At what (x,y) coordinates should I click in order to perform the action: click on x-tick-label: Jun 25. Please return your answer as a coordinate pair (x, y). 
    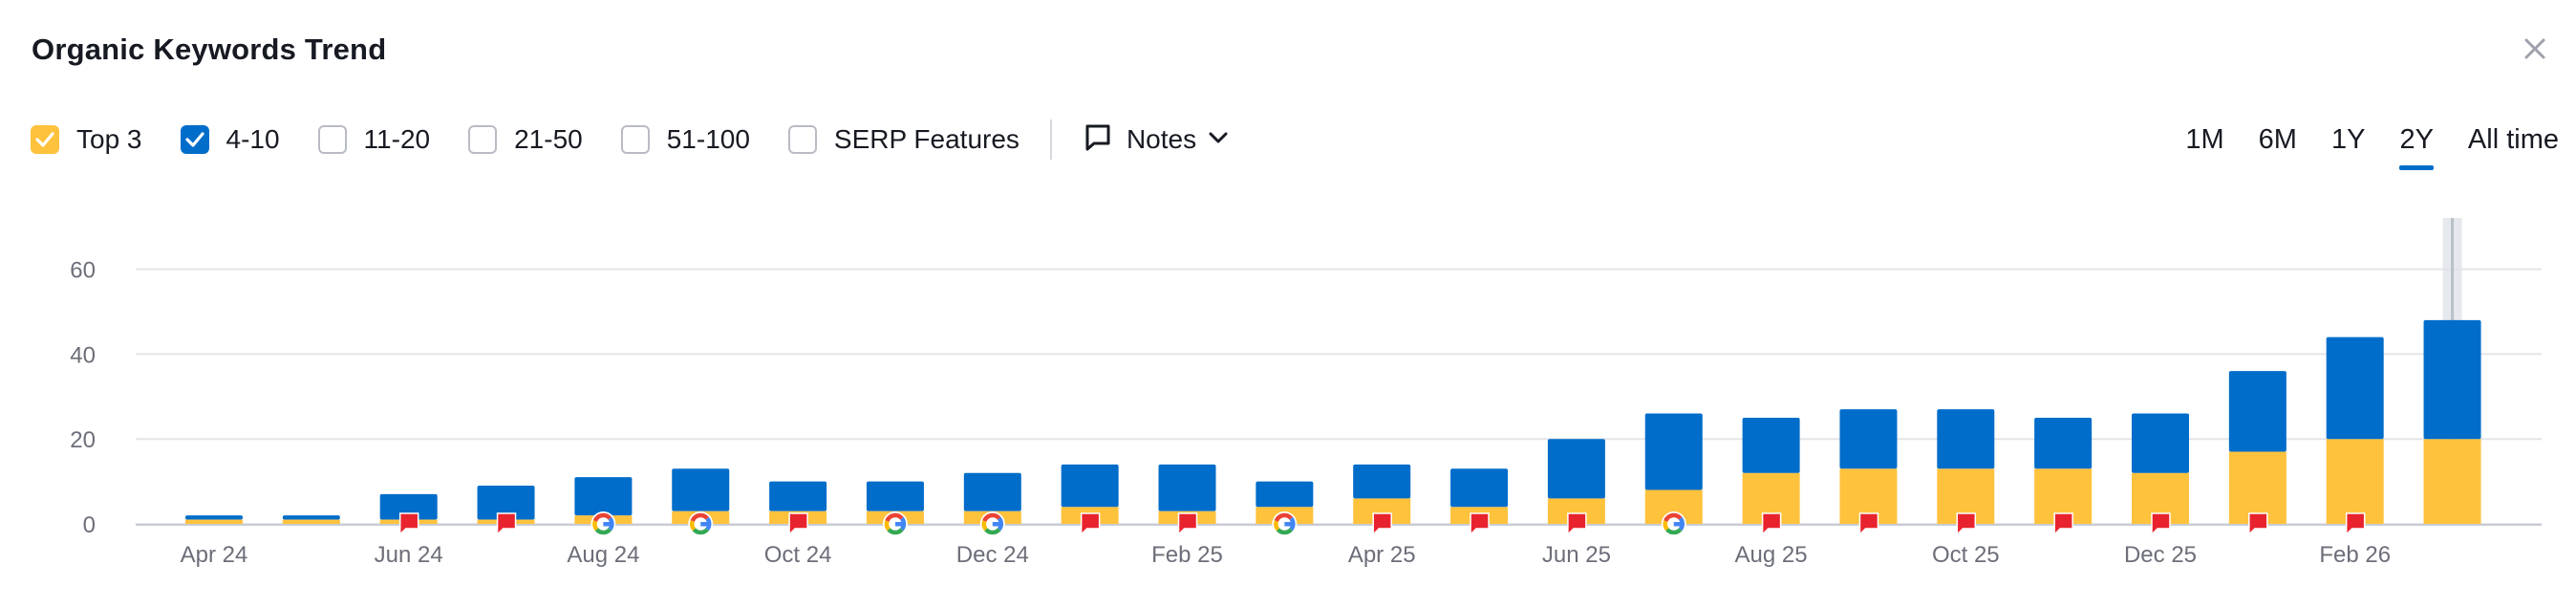
    Looking at the image, I should click on (1576, 555).